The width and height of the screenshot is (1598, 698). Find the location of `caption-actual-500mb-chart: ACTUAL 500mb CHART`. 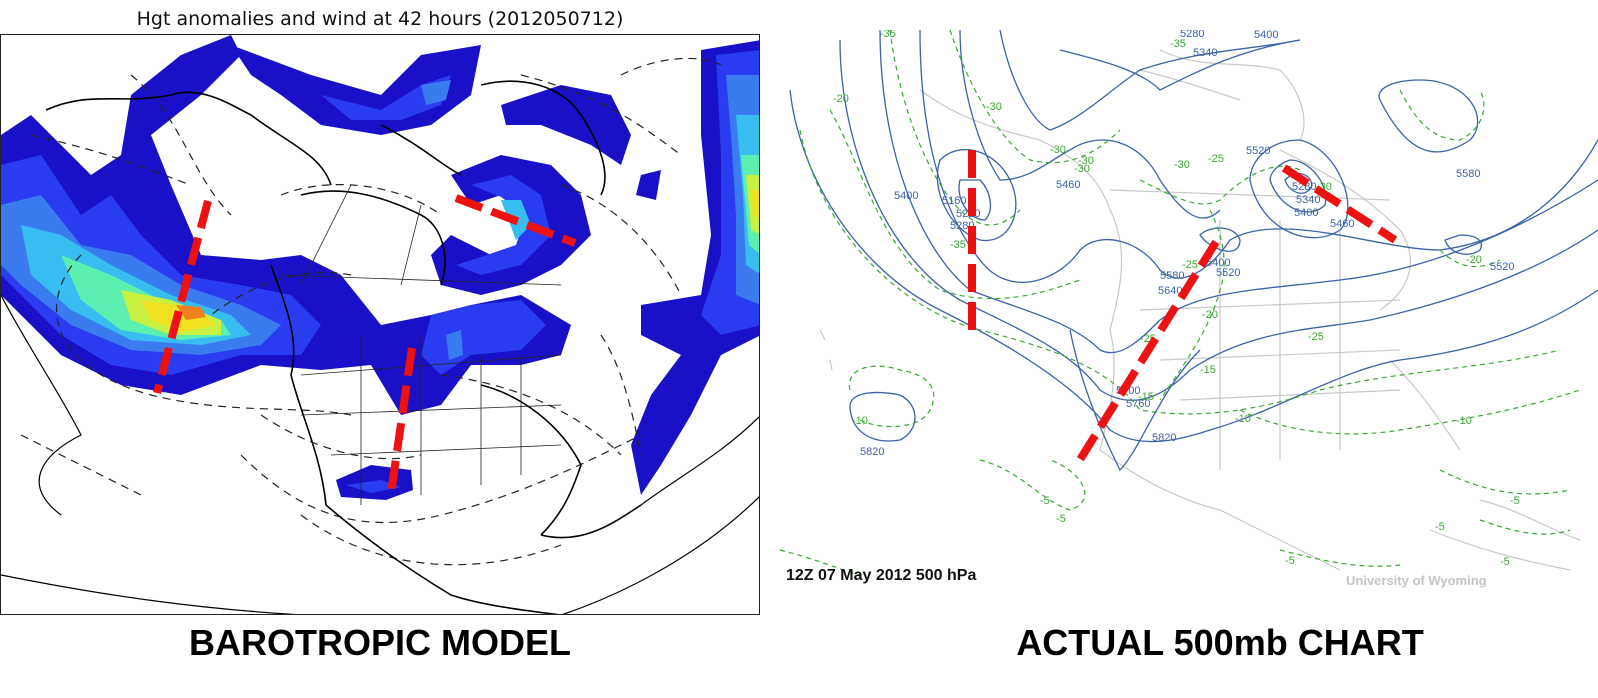

caption-actual-500mb-chart: ACTUAL 500mb CHART is located at coordinates (1220, 642).